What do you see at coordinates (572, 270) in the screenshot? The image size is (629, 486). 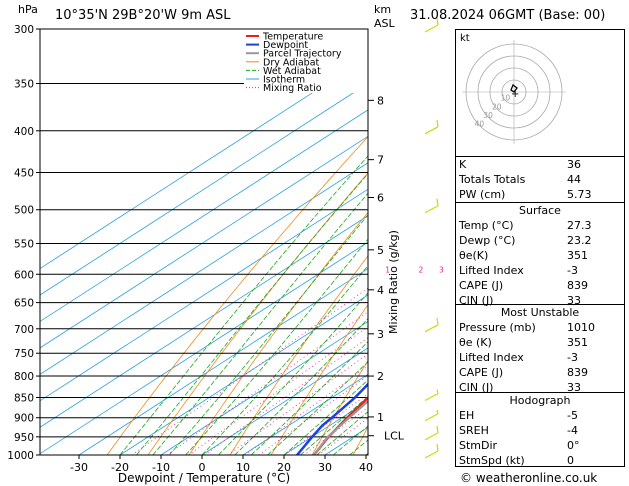 I see `surface-value: -3` at bounding box center [572, 270].